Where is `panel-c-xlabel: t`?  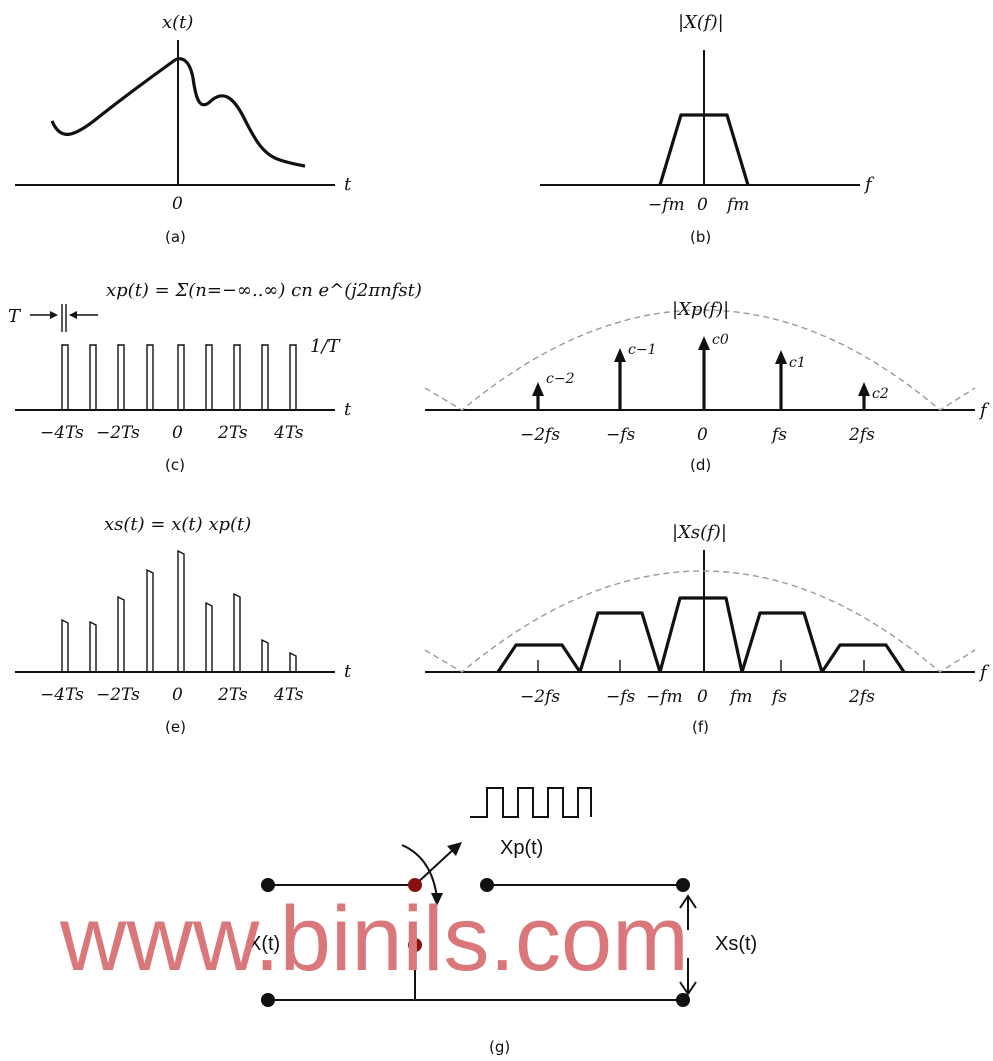 panel-c-xlabel: t is located at coordinates (348, 409).